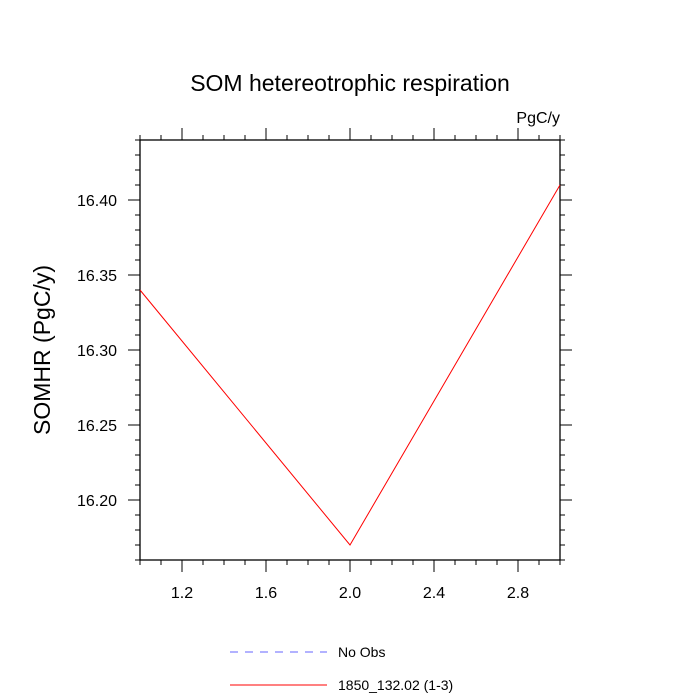 The image size is (700, 700). Describe the element at coordinates (266, 593) in the screenshot. I see `x-tick-label: 1.6` at that location.